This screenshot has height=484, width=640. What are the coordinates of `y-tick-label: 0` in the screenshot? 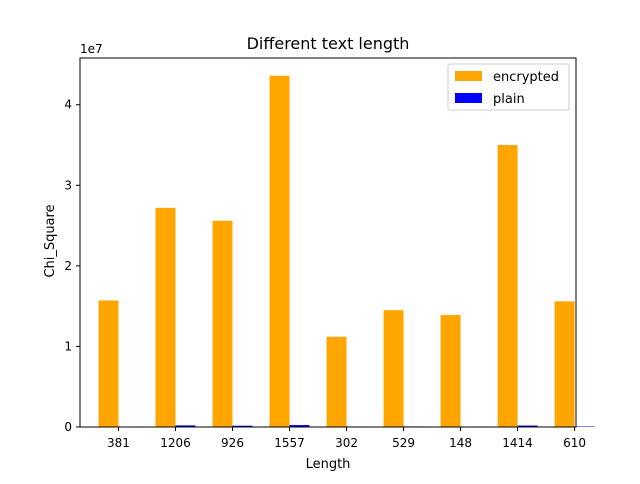 It's located at (68, 427).